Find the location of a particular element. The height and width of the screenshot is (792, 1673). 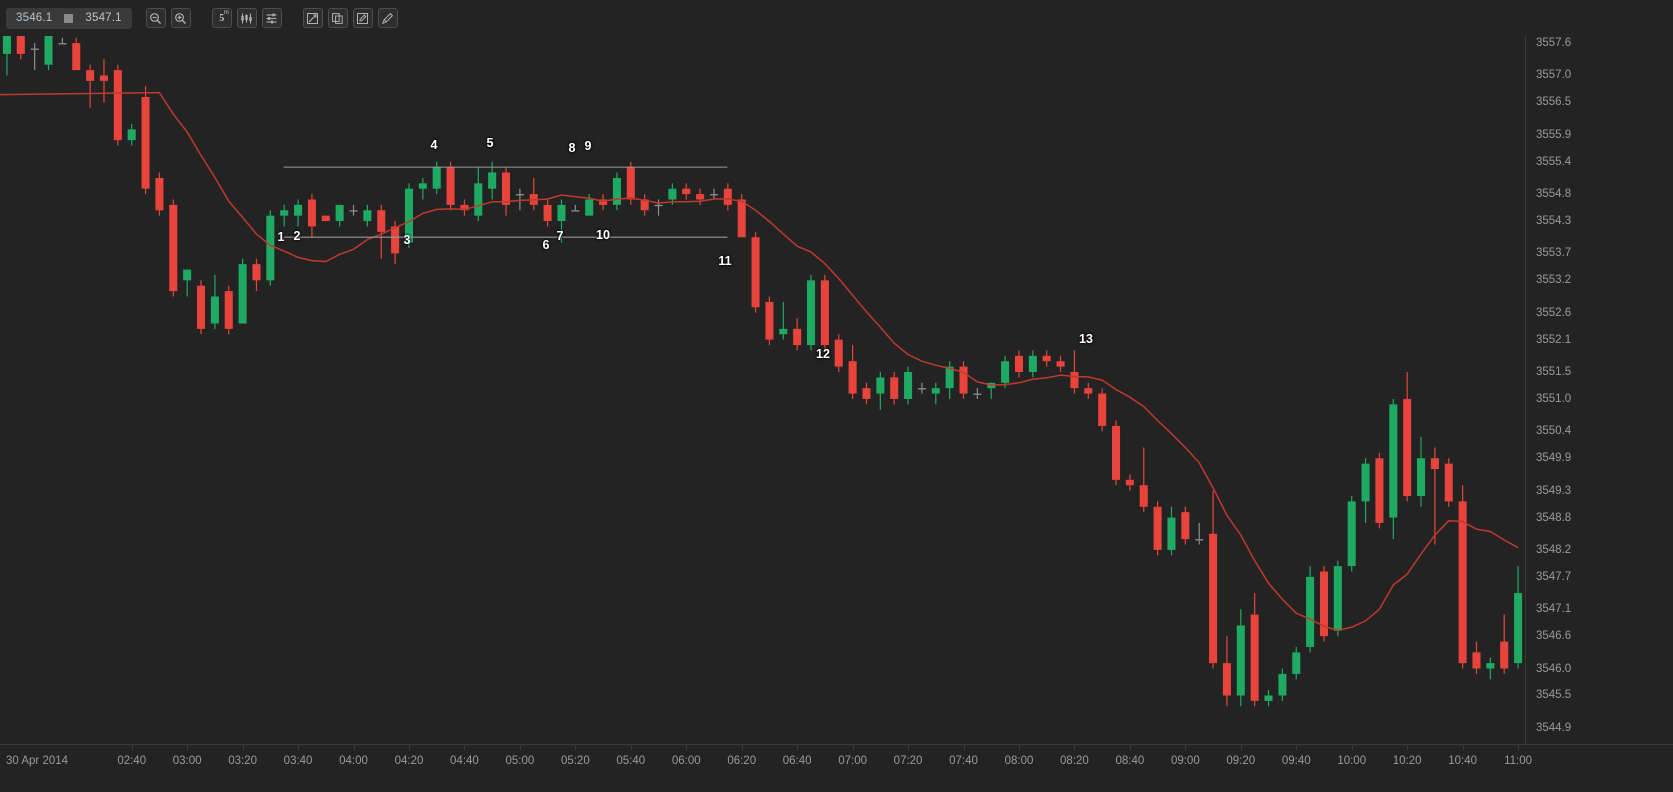

time-axis-tick: 09:40 is located at coordinates (1296, 761).